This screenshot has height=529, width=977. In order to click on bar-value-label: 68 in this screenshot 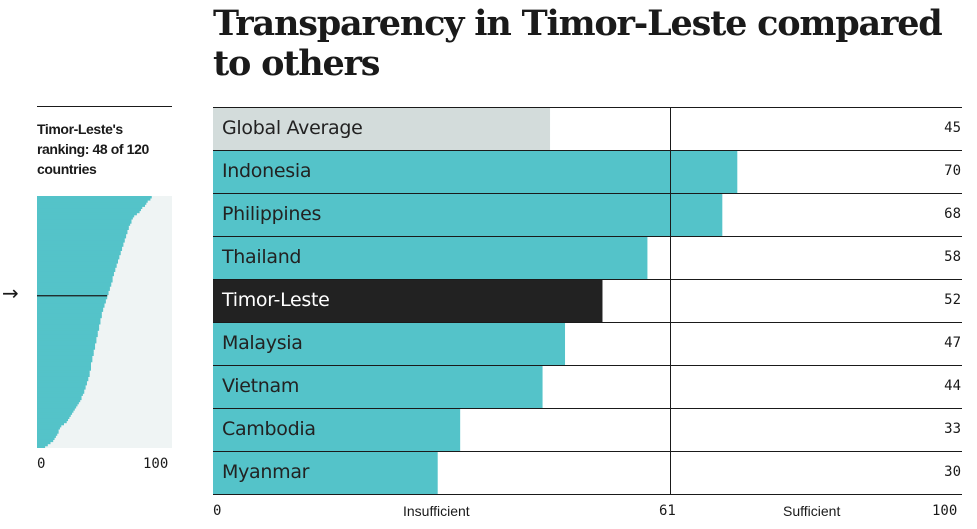, I will do `click(952, 214)`.